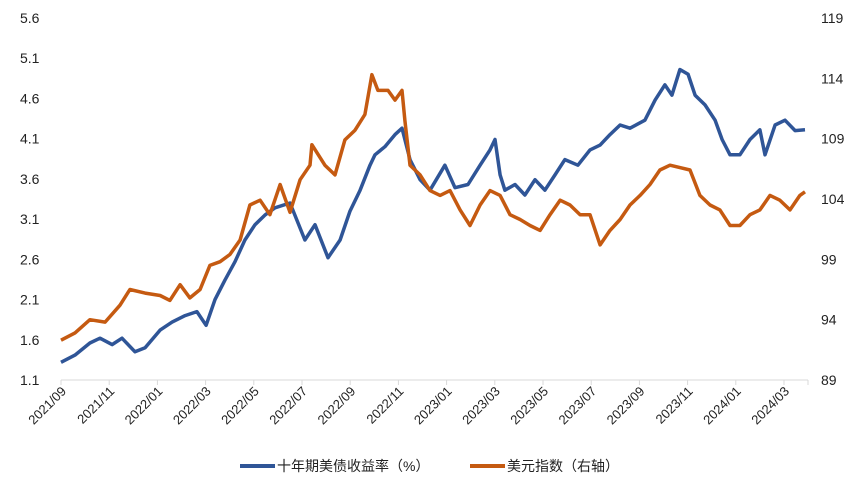 This screenshot has width=867, height=500. Describe the element at coordinates (30, 300) in the screenshot. I see `y-left-tick-label: 2.1` at that location.